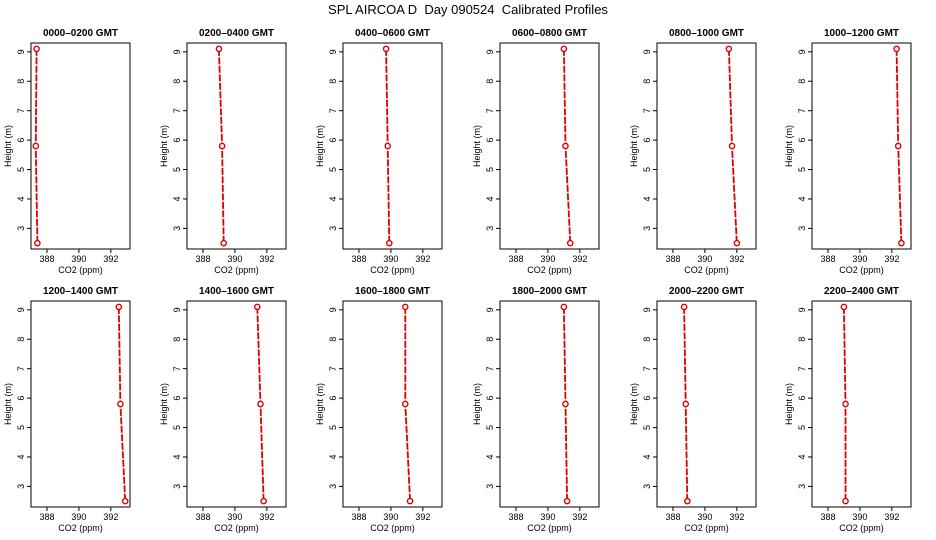 The width and height of the screenshot is (936, 540). Describe the element at coordinates (80, 33) in the screenshot. I see `panel-title: 0000–0200 GMT` at that location.